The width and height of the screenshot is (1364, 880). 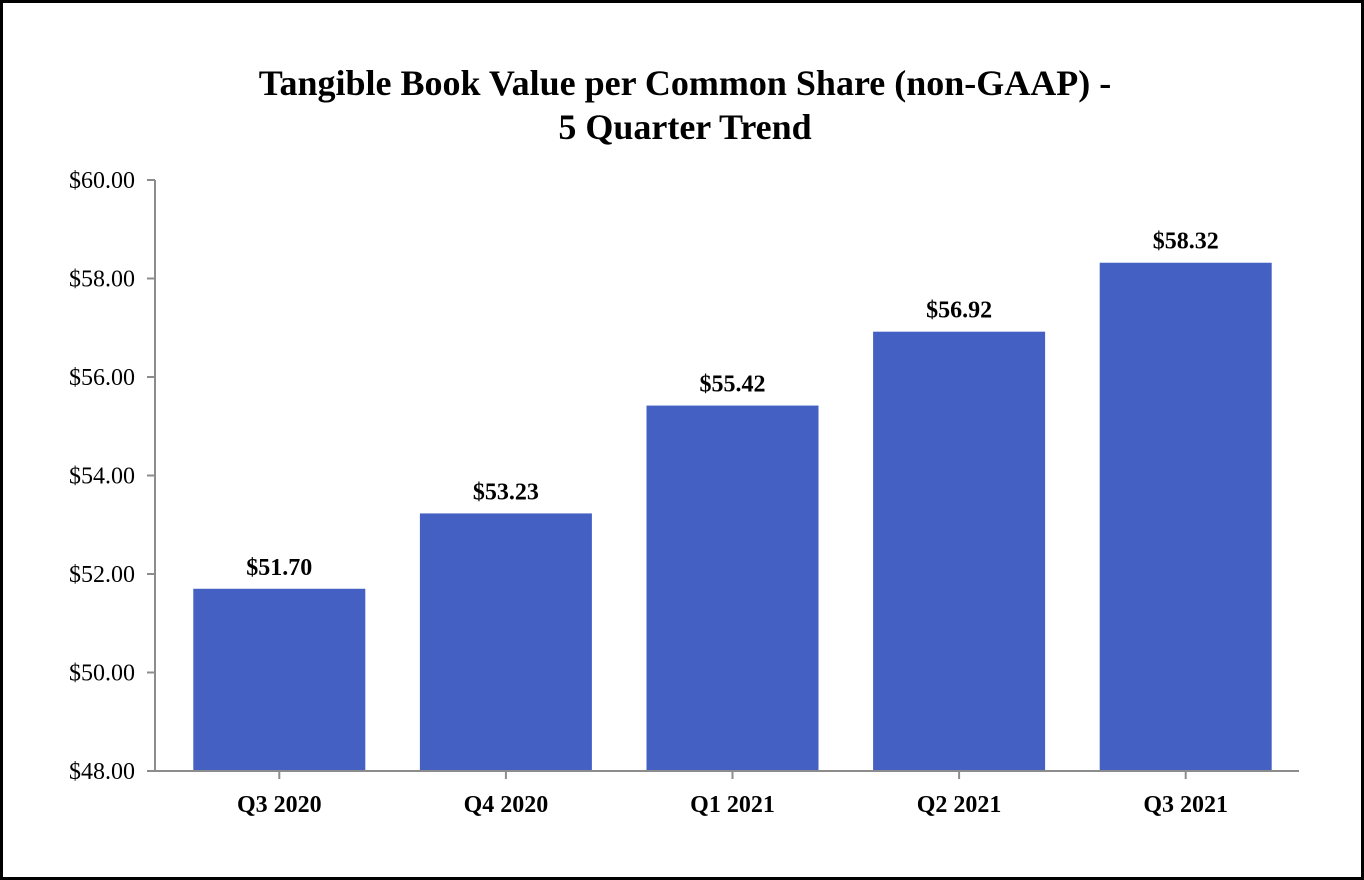 I want to click on y-tick-label: $58.00, so click(x=102, y=280).